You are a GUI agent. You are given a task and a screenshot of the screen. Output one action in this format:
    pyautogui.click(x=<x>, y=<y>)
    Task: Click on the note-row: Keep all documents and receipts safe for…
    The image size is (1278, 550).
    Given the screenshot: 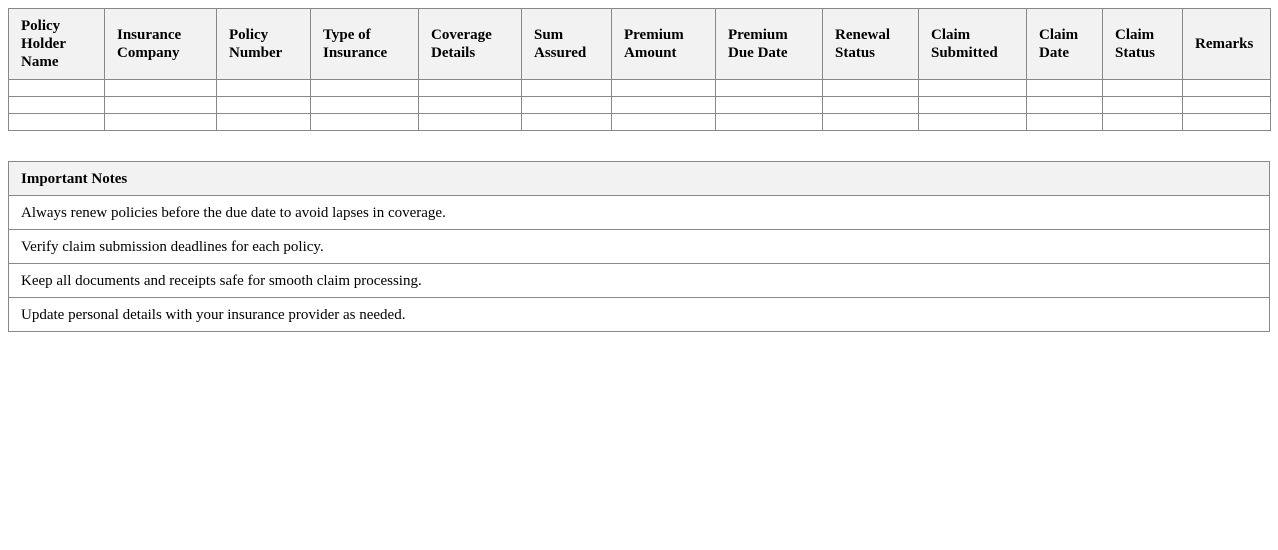 What is the action you would take?
    pyautogui.click(x=639, y=280)
    